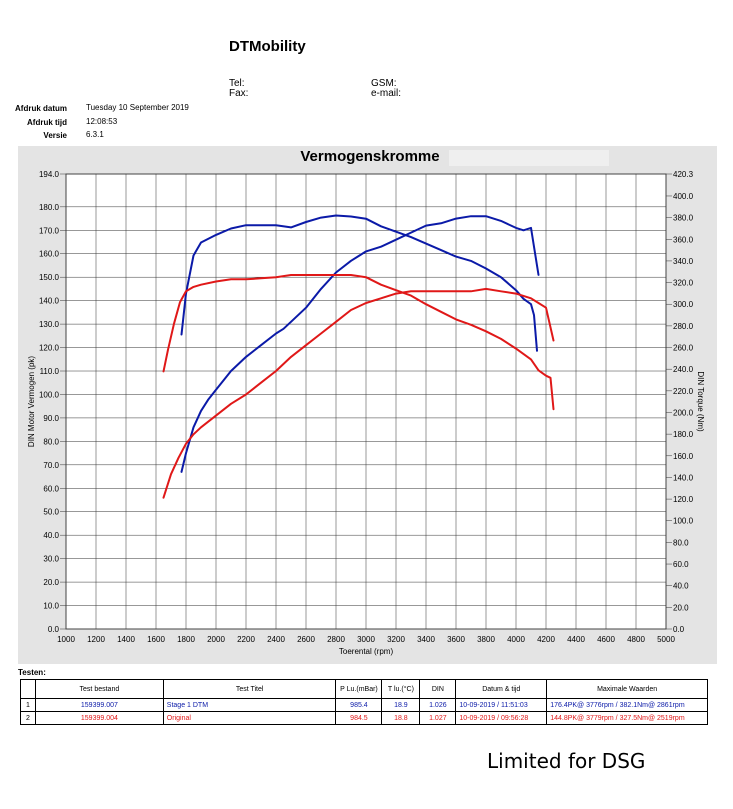 The image size is (733, 809). I want to click on y-right-tick-label: 300.0, so click(683, 304).